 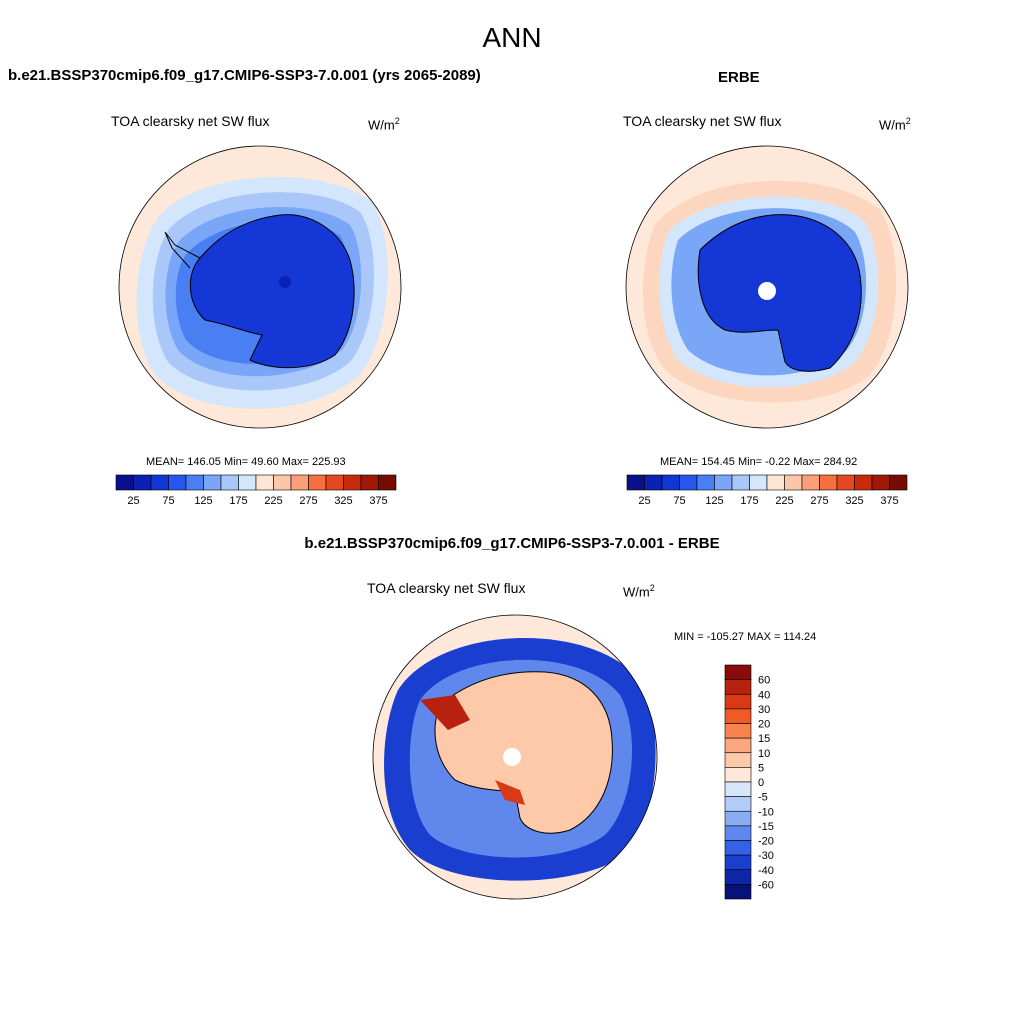 What do you see at coordinates (246, 462) in the screenshot?
I see `model-stats: MEAN= 146.05 Min= 49.60 Max= 225.93` at bounding box center [246, 462].